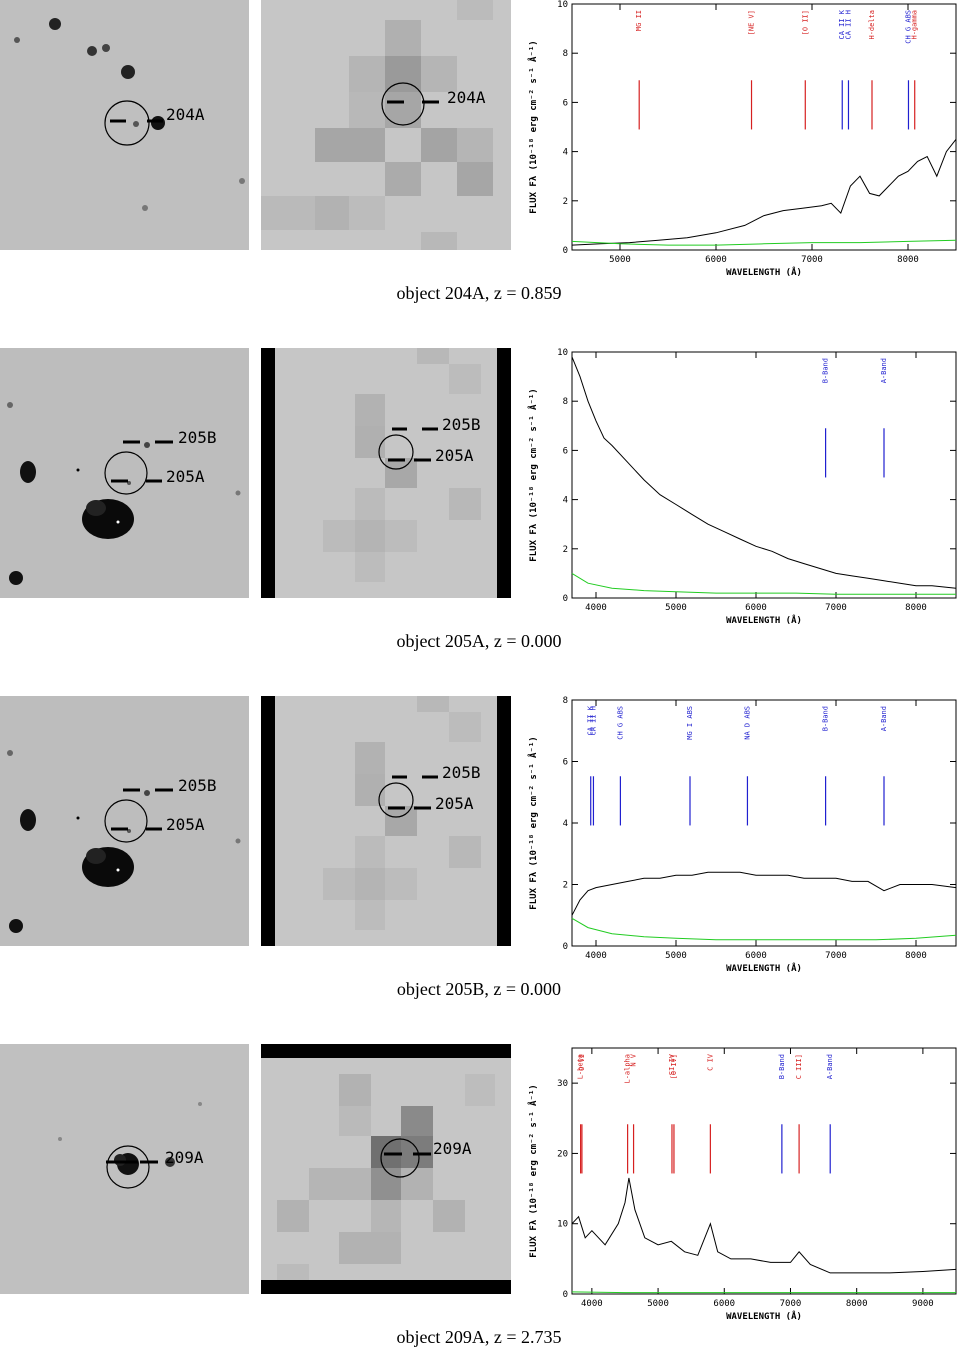  Describe the element at coordinates (582, 1062) in the screenshot. I see `feature-label: O VI` at that location.